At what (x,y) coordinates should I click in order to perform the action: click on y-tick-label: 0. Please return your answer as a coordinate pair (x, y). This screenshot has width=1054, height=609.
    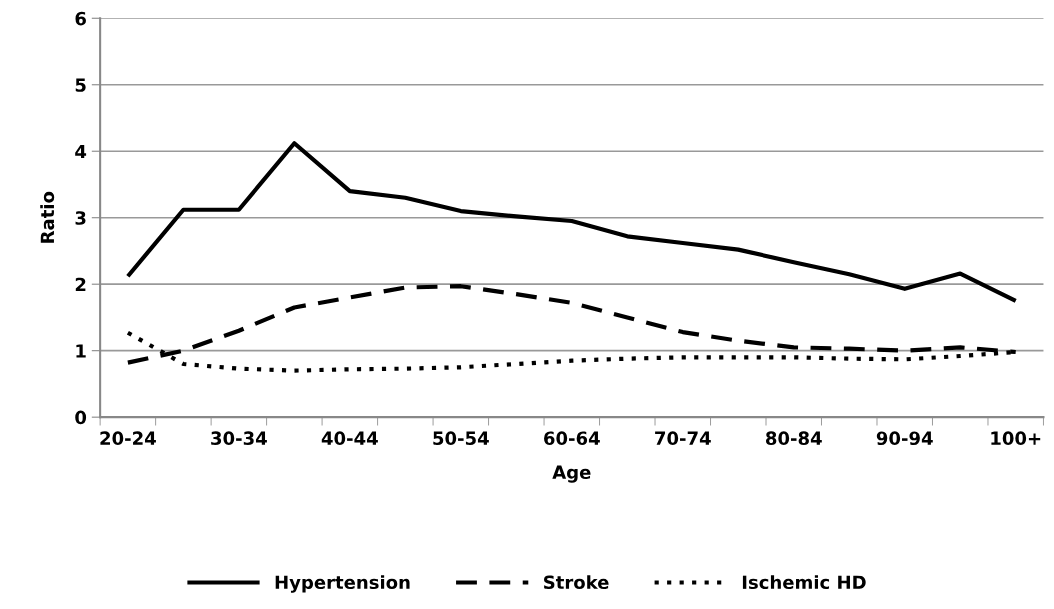
    Looking at the image, I should click on (81, 417).